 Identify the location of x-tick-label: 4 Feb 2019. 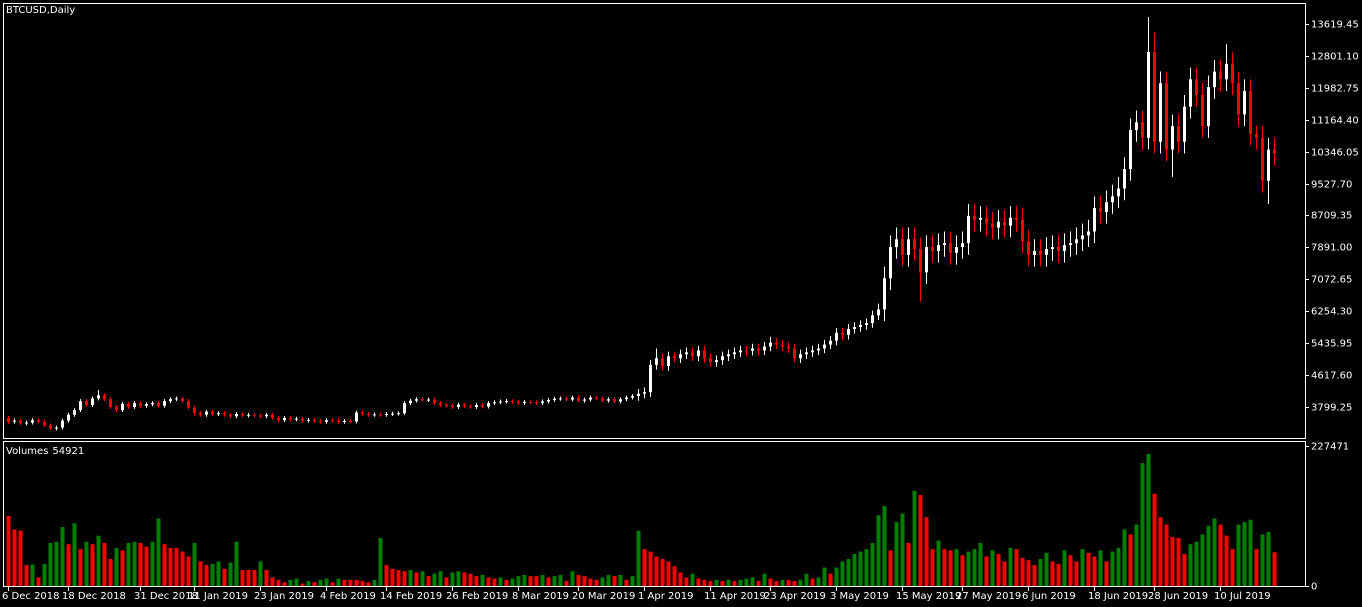
(348, 596).